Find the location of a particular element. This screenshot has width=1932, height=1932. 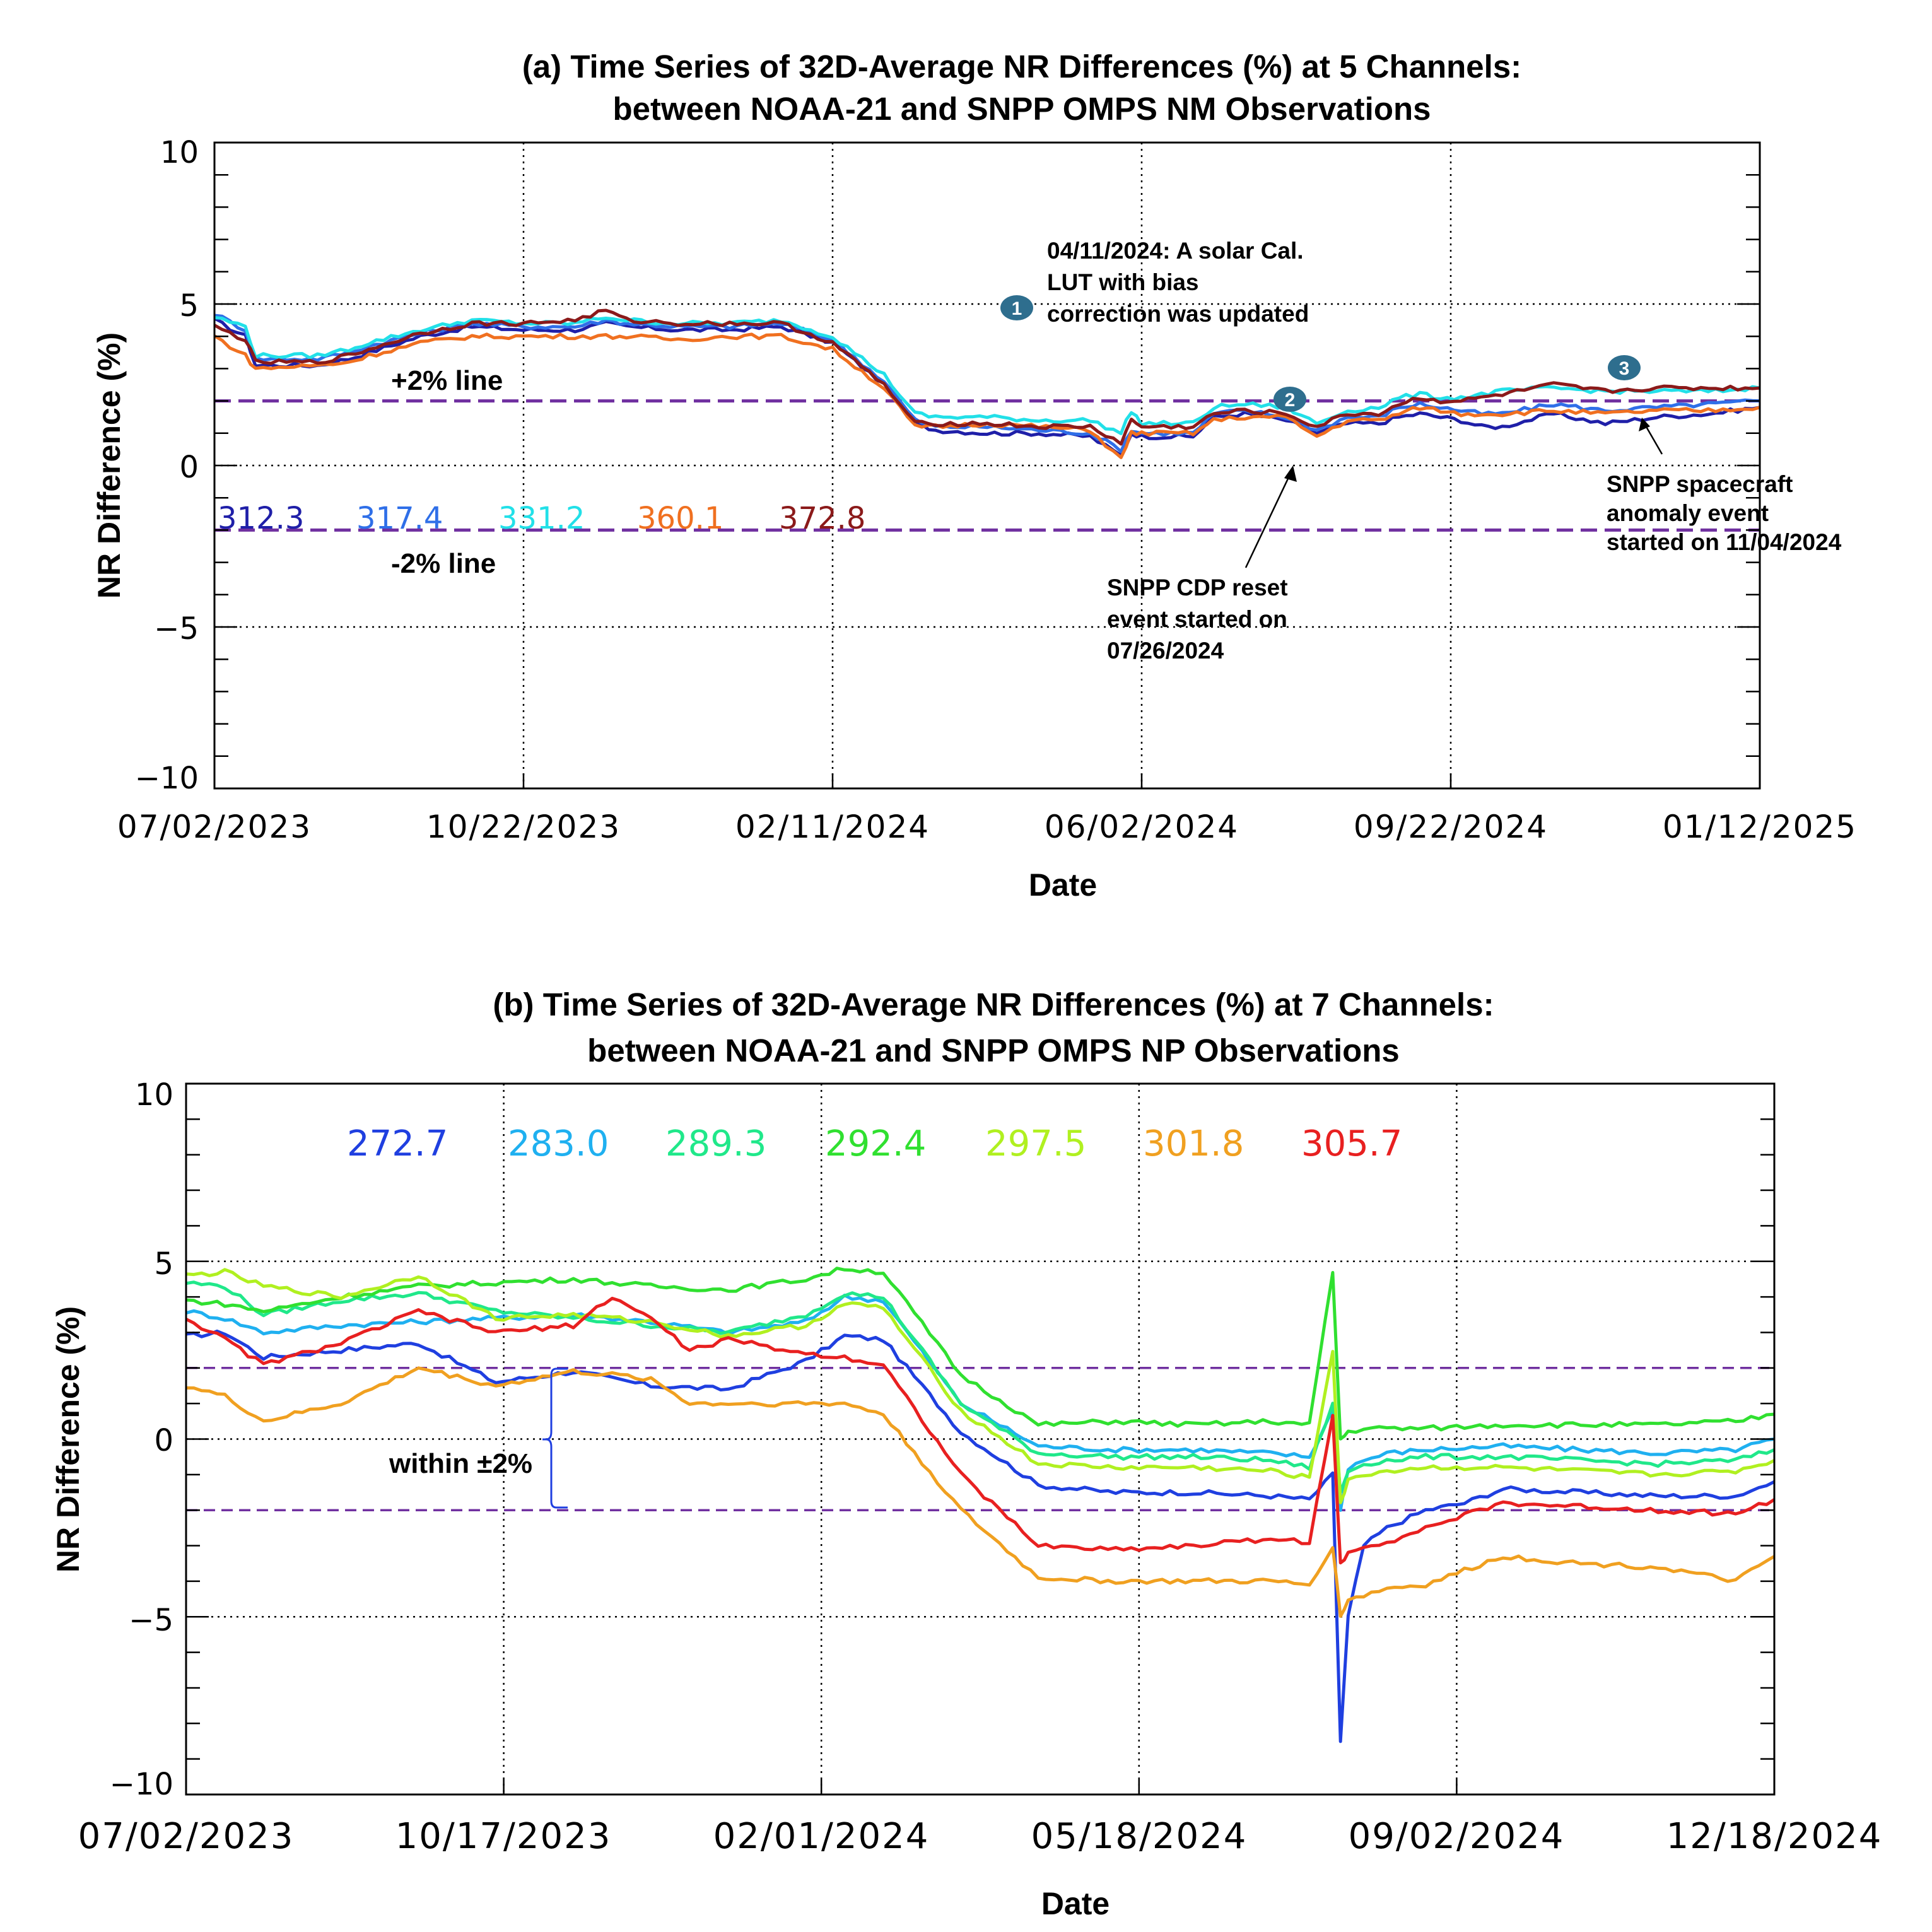

panel-a-channel-label: 372.8 is located at coordinates (822, 518).